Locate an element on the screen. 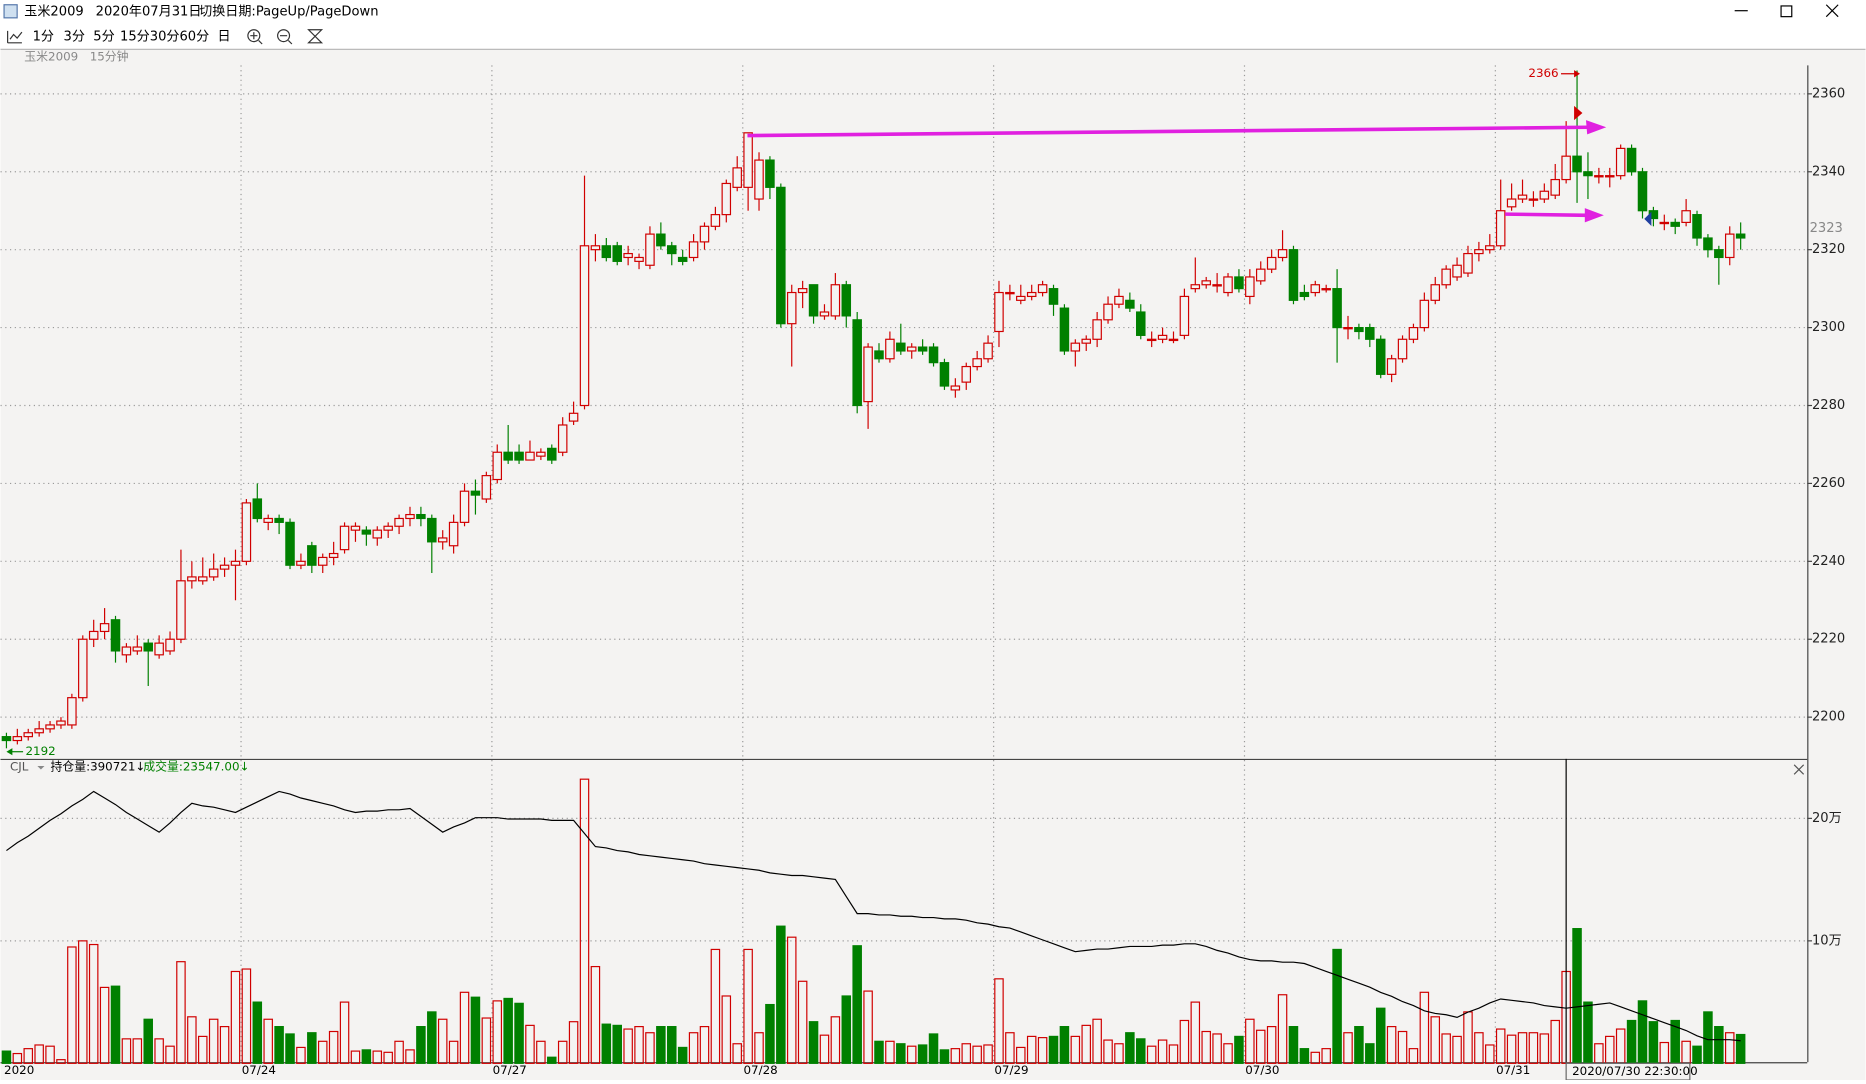 This screenshot has height=1084, width=1866. period-button: 1分 is located at coordinates (43, 36).